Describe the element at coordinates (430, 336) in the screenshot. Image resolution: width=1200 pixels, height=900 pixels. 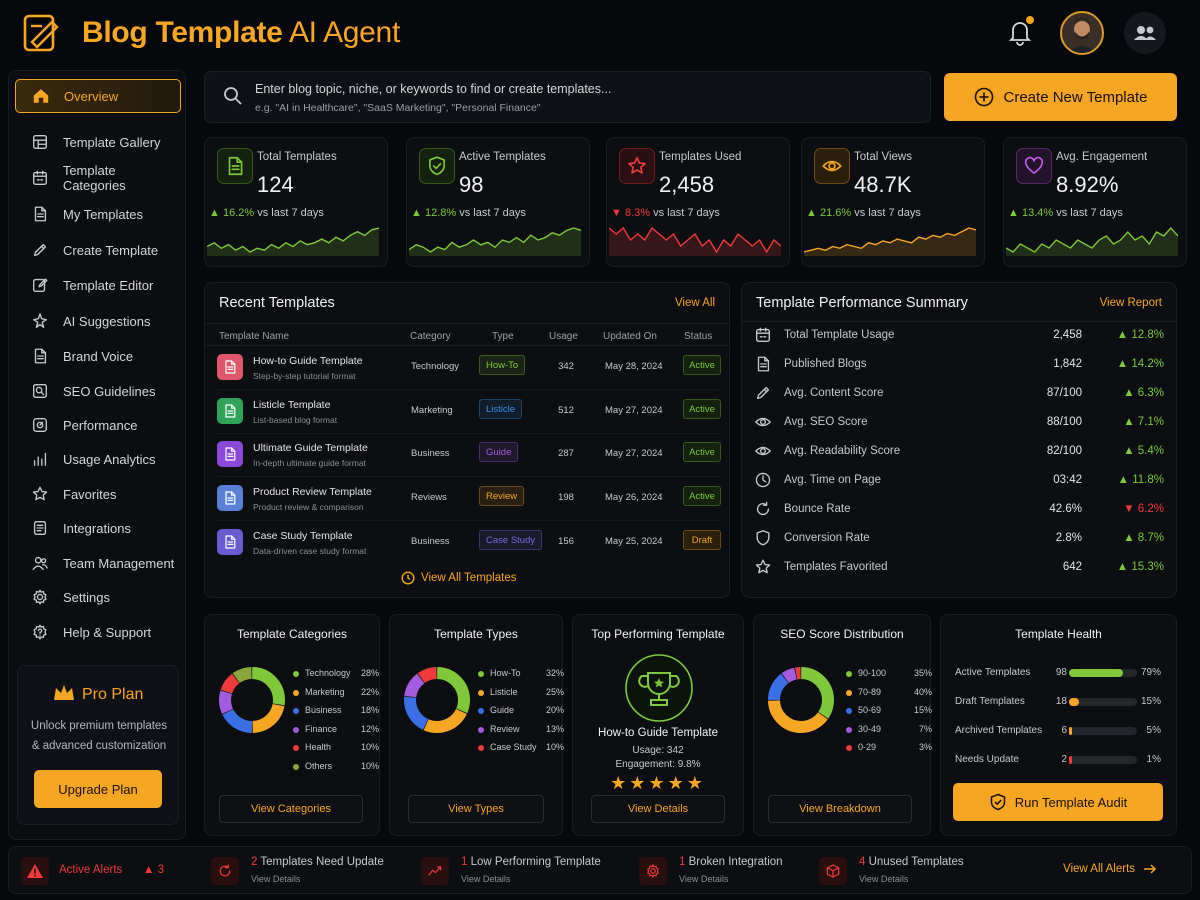
I see `column-header-category: Category` at that location.